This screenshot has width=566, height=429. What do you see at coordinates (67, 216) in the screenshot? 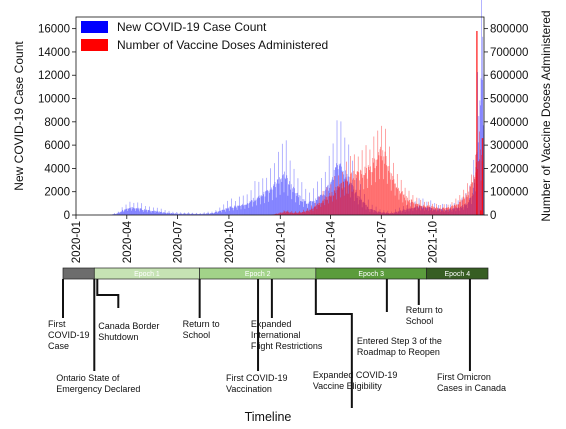
I see `y-left-tick-label: 0` at bounding box center [67, 216].